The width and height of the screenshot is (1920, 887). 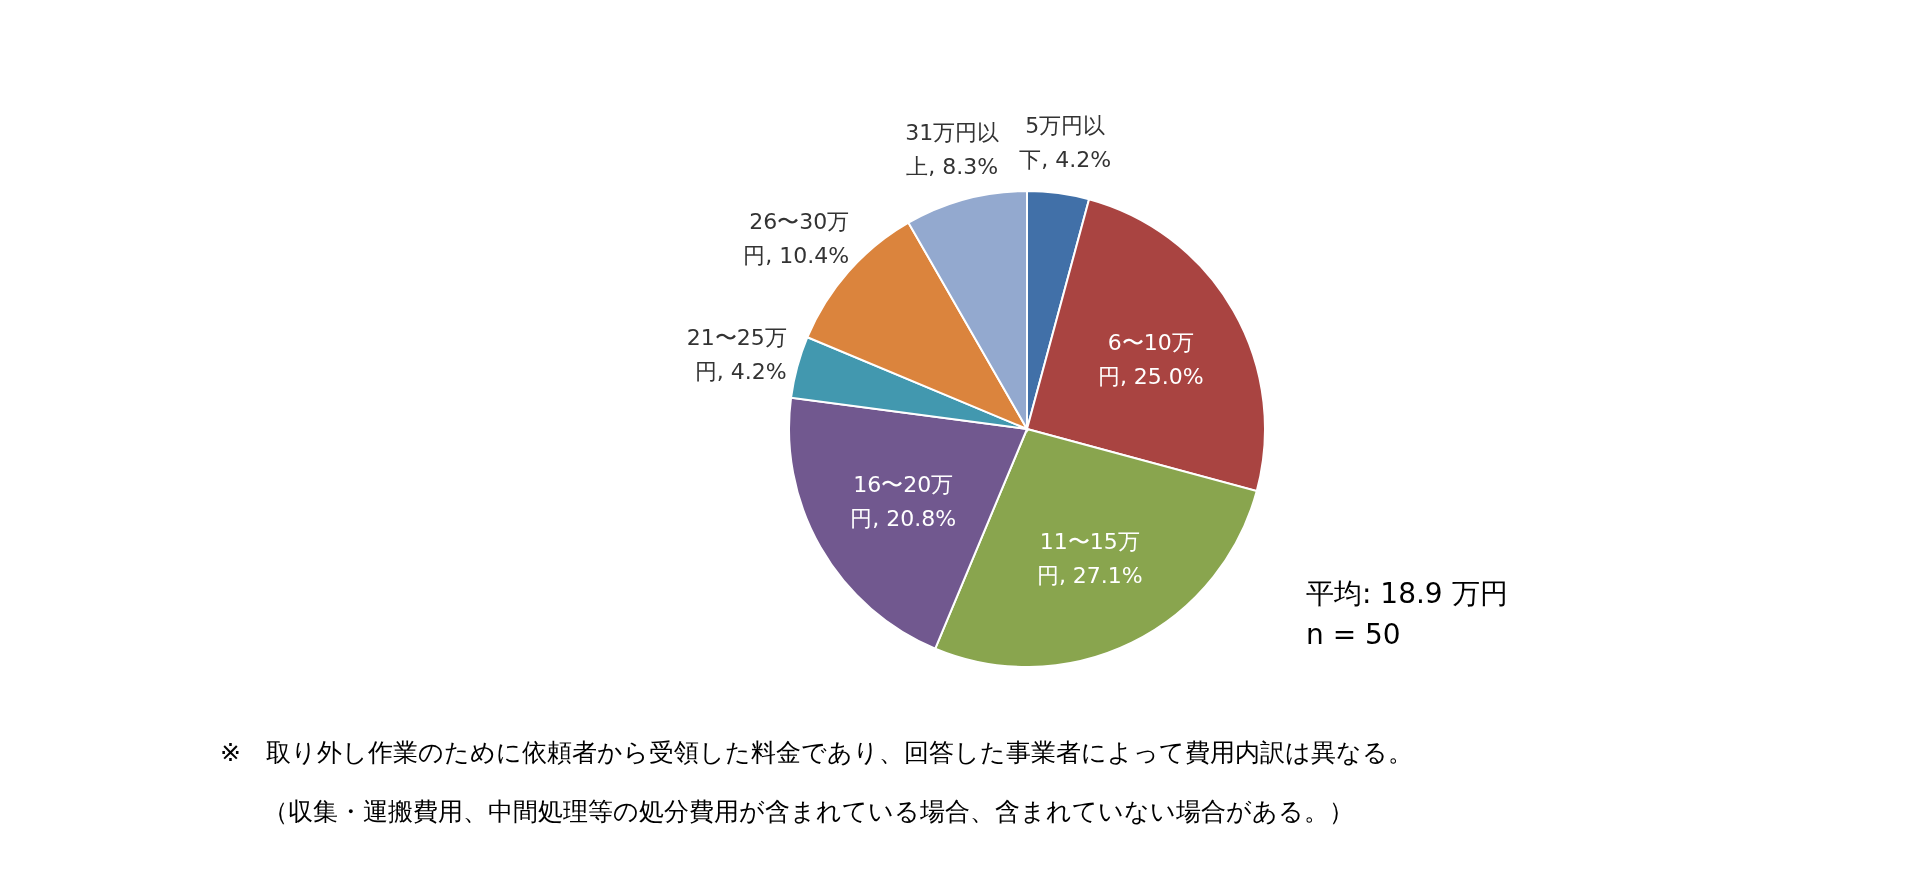 I want to click on slice-label: 26〜30万円, 10.4%, so click(x=796, y=238).